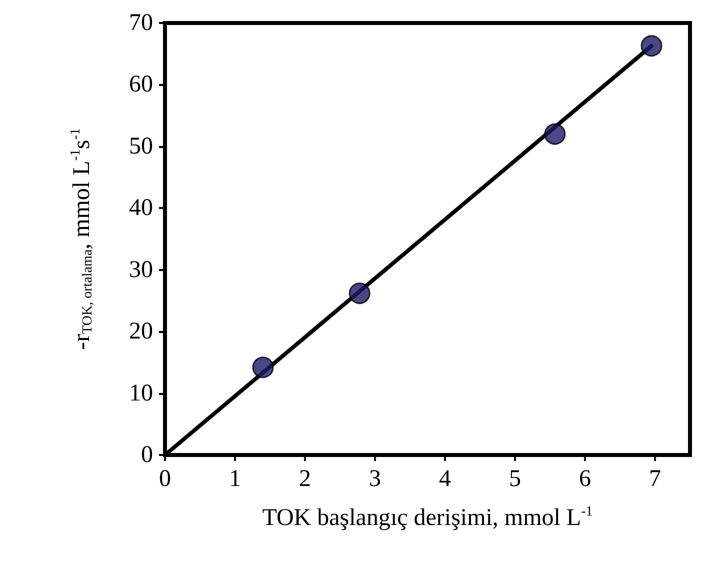  What do you see at coordinates (141, 85) in the screenshot?
I see `y-tick-label: 60` at bounding box center [141, 85].